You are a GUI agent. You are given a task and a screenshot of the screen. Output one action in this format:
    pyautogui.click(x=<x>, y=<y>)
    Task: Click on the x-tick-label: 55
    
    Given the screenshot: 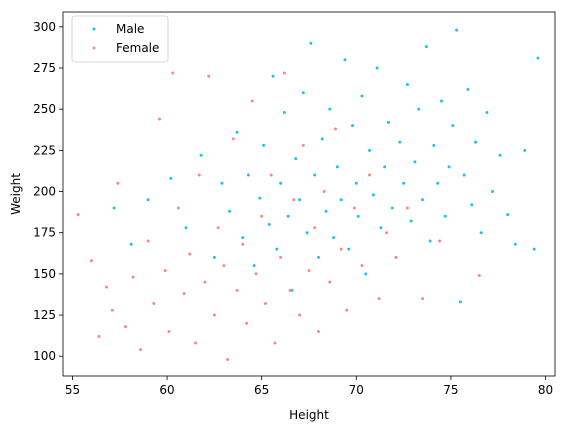 What is the action you would take?
    pyautogui.click(x=72, y=390)
    